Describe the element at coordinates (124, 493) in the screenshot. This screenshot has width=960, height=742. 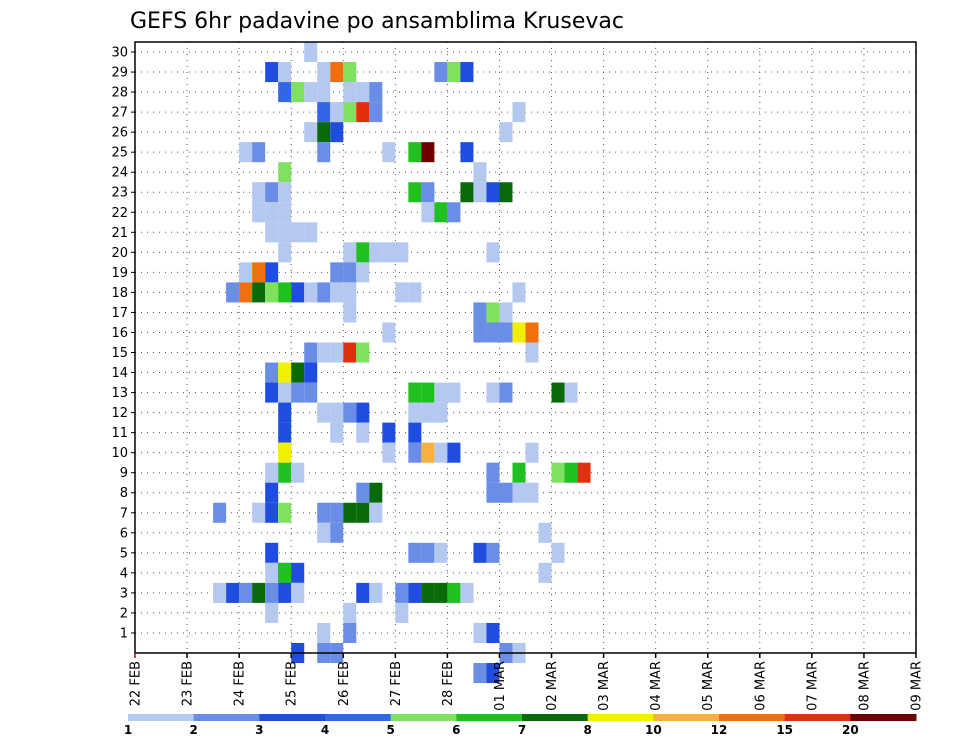
I see `y-tick-label: 8` at that location.